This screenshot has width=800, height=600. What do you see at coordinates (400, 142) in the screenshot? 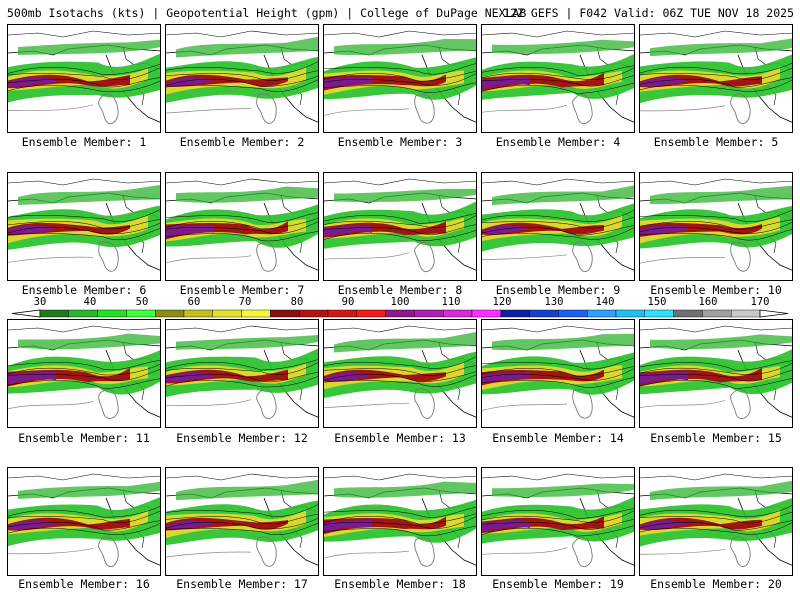
I see `ensemble-member-label: Ensemble Member: 3` at bounding box center [400, 142].